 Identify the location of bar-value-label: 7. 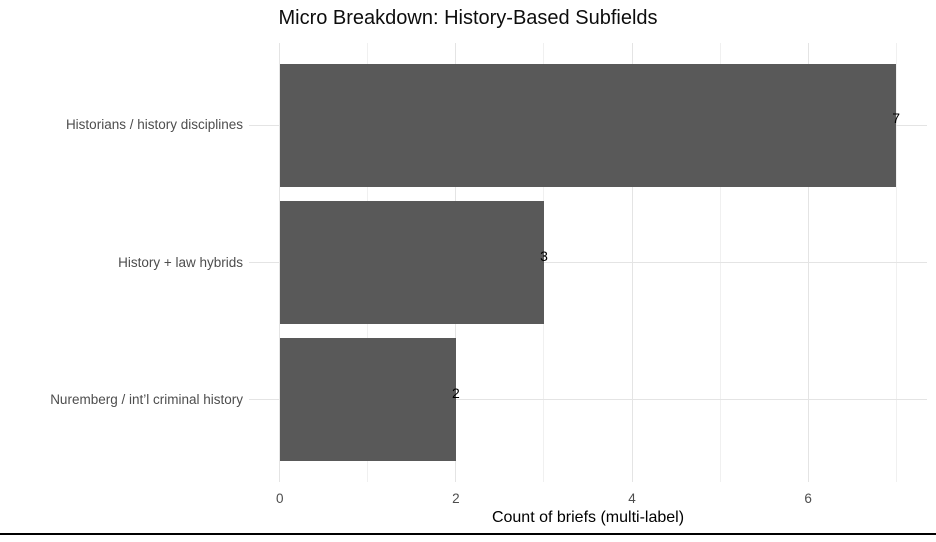
(896, 118).